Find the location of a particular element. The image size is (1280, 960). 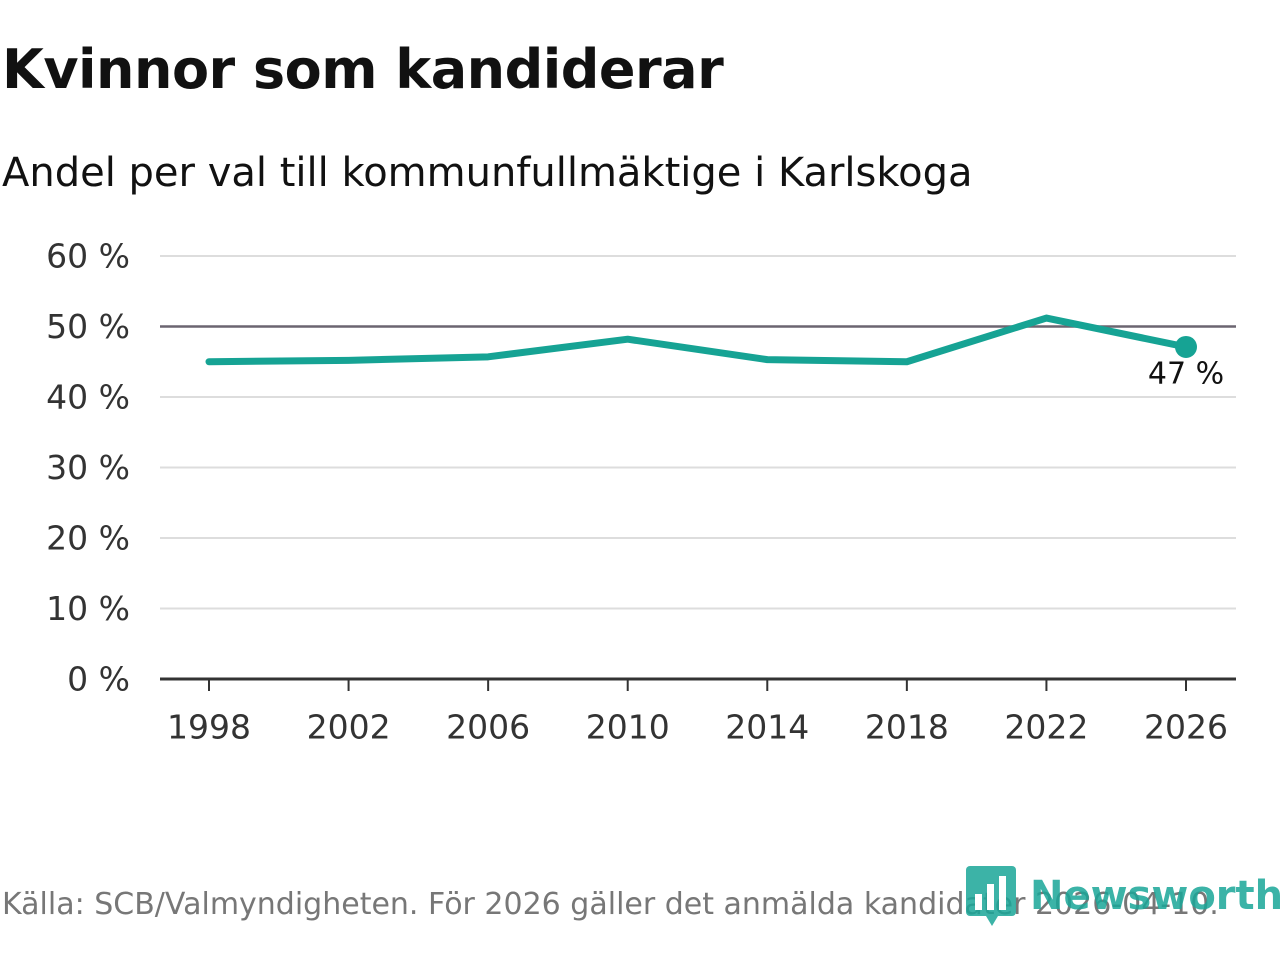

x-tick-label: 2018 is located at coordinates (907, 727).